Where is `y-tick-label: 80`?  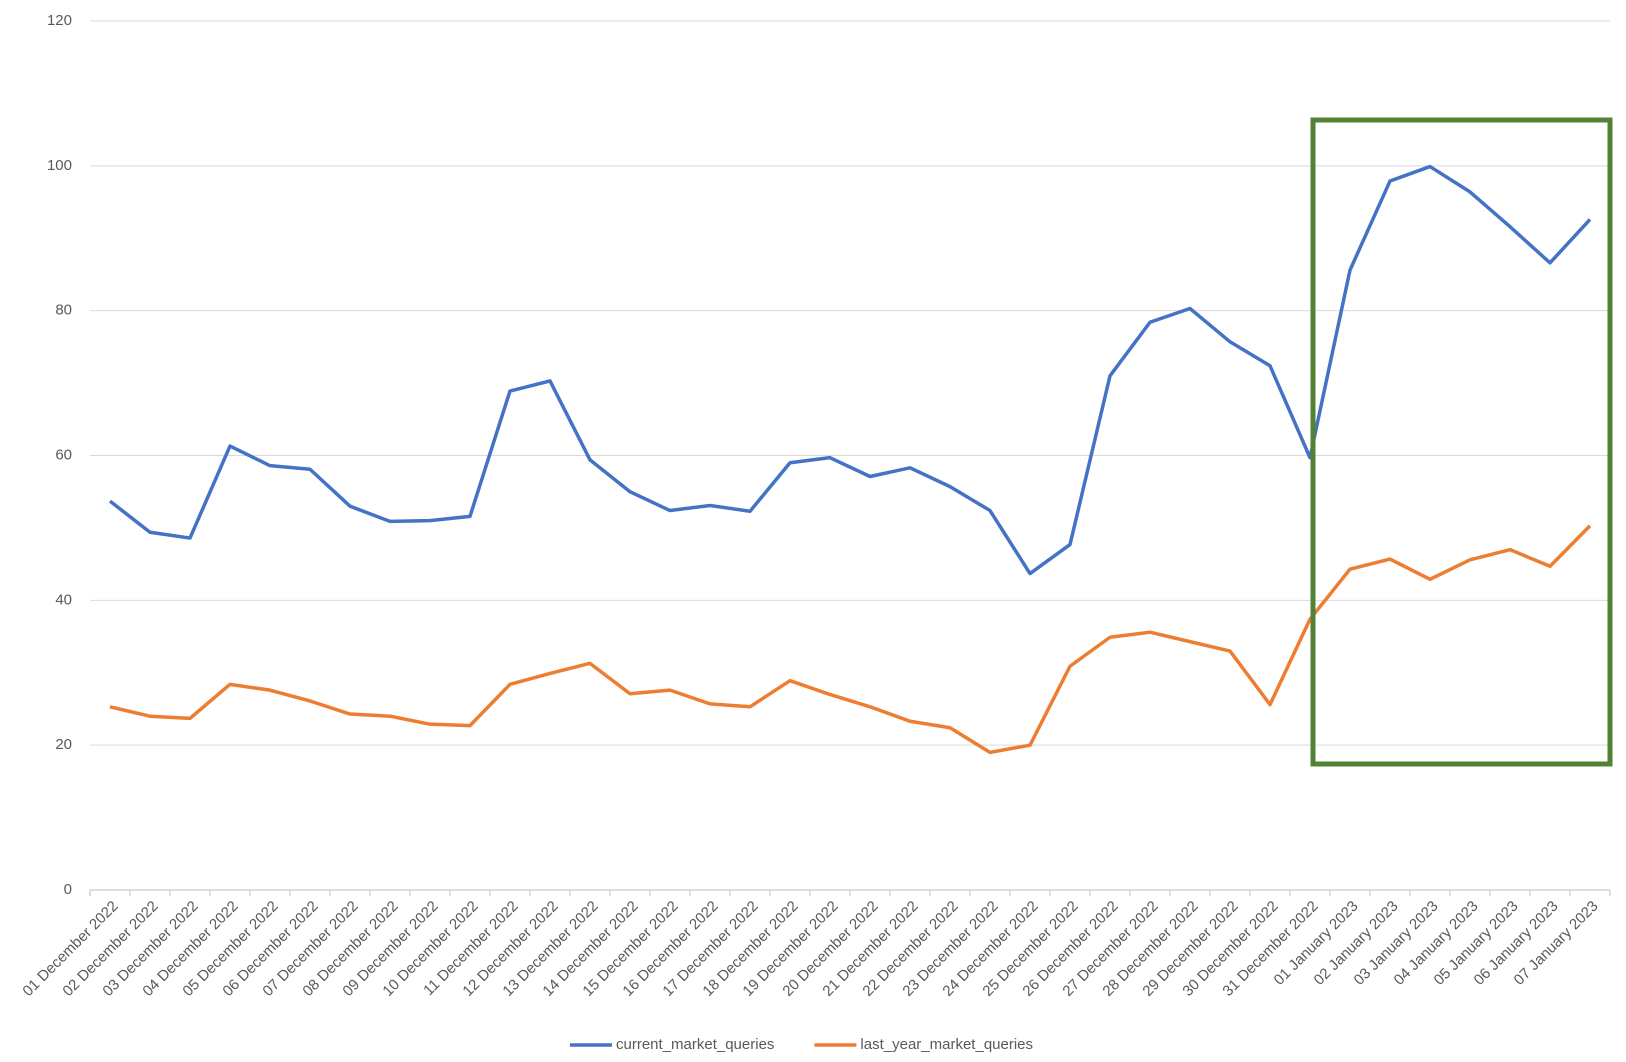 y-tick-label: 80 is located at coordinates (63, 310).